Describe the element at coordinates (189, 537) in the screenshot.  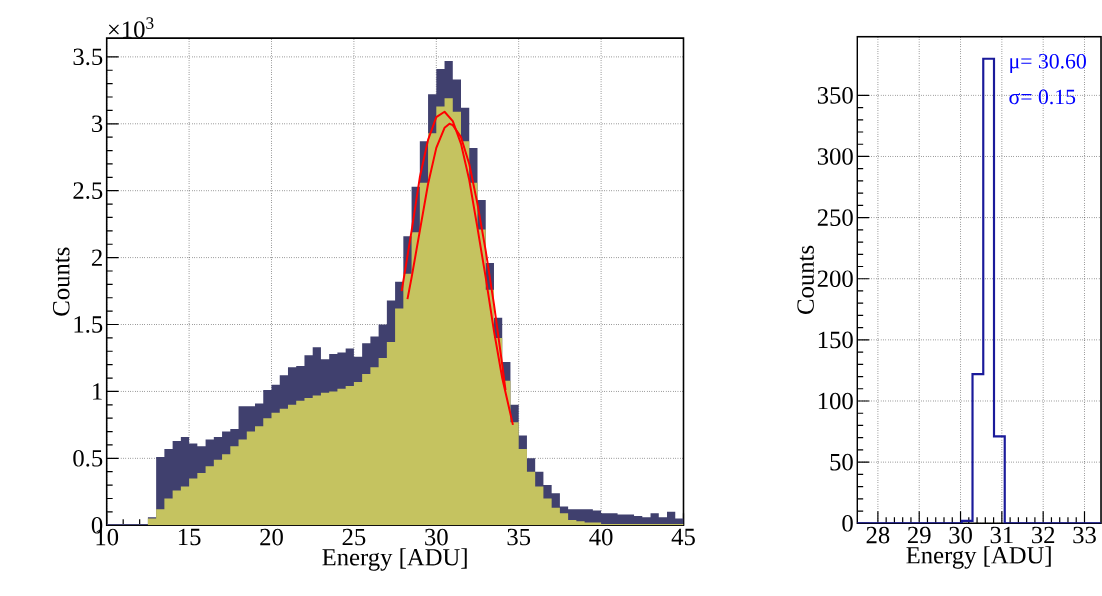
I see `x-tick-label: 15` at that location.